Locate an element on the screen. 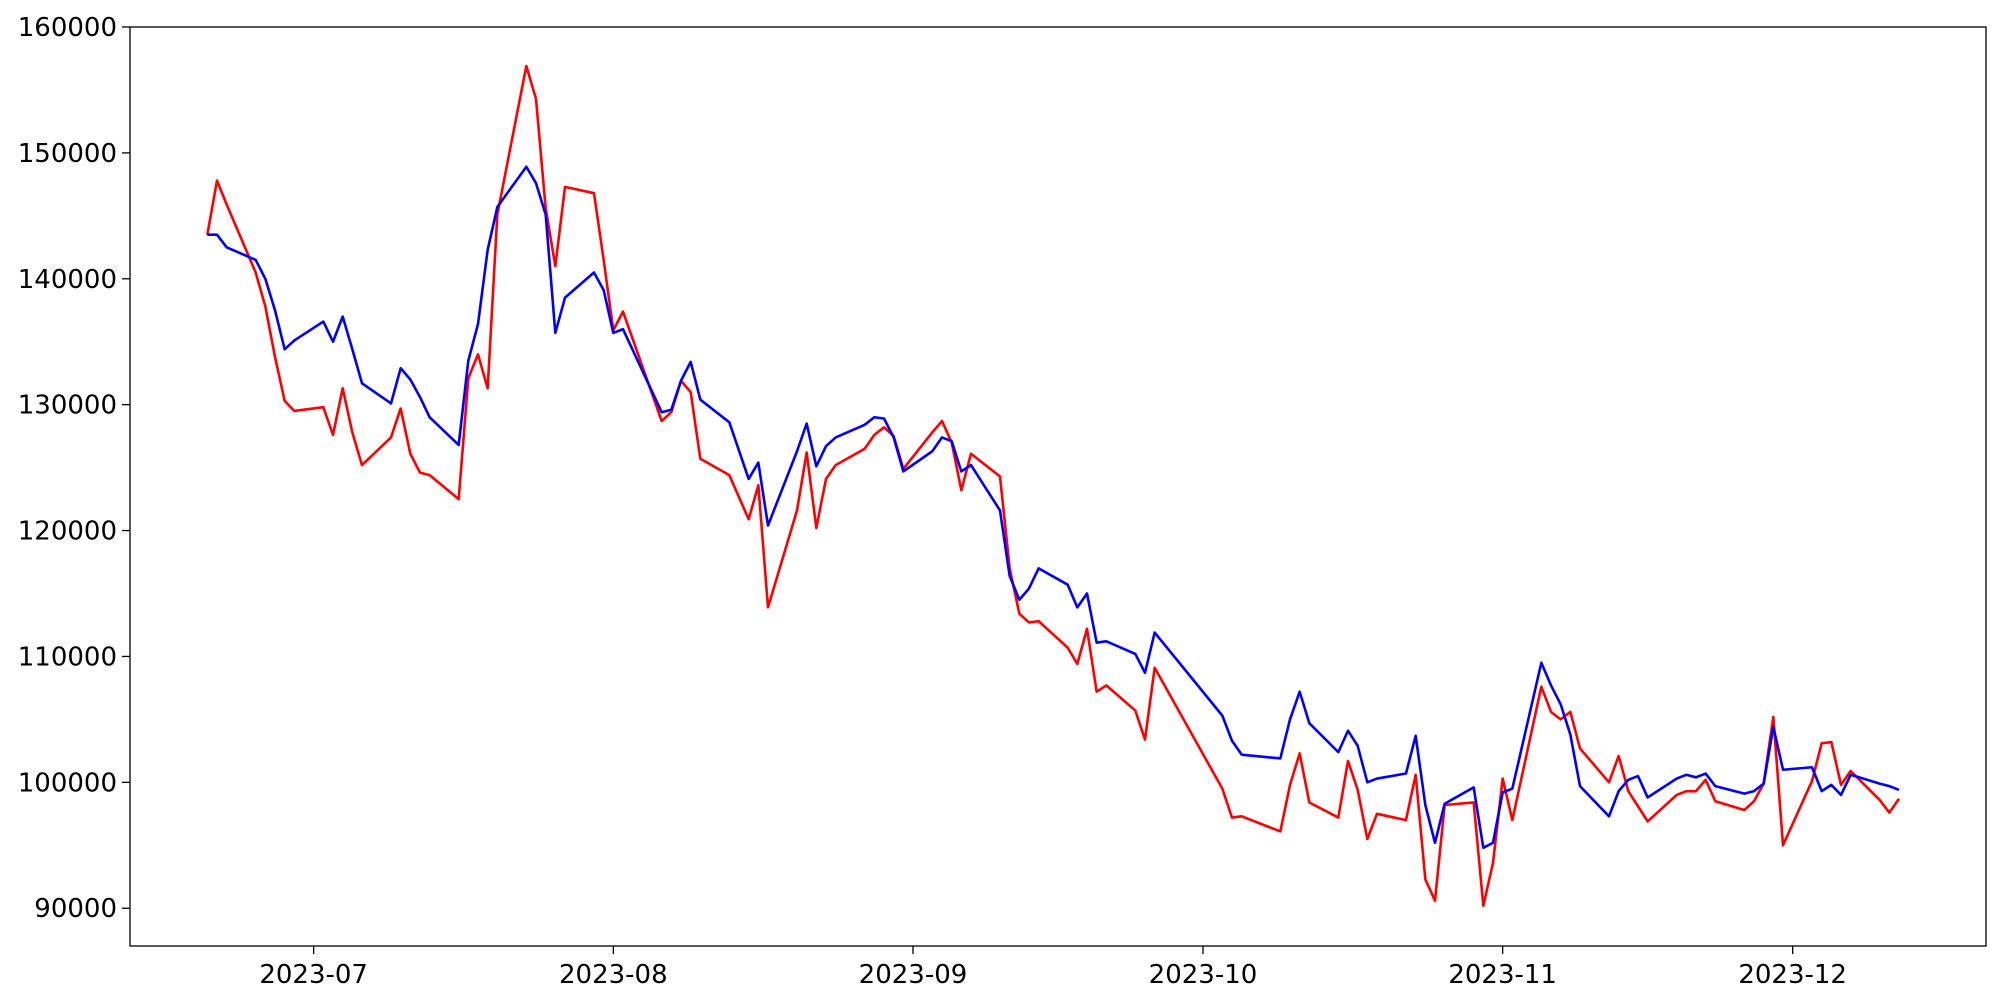  x-tick-label: 2023-09 is located at coordinates (913, 975).